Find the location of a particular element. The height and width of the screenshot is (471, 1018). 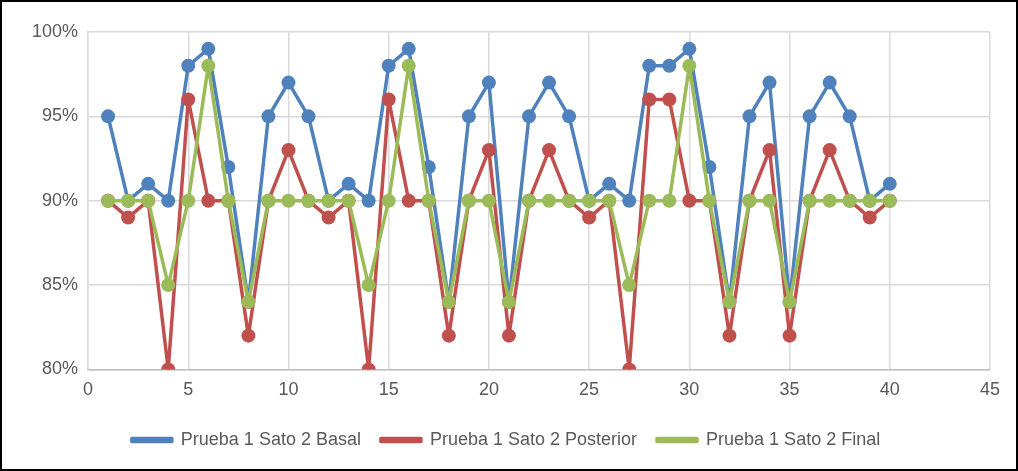

x-tick-label: 5 is located at coordinates (188, 389).